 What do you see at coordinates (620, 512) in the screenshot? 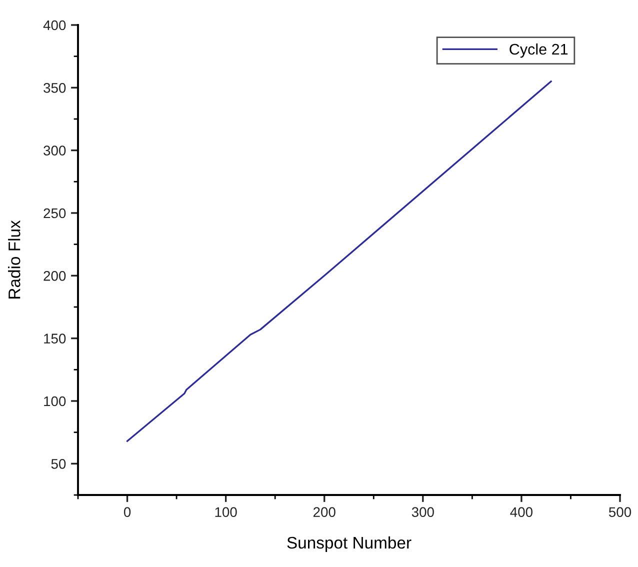
I see `x-tick-label: 500` at bounding box center [620, 512].